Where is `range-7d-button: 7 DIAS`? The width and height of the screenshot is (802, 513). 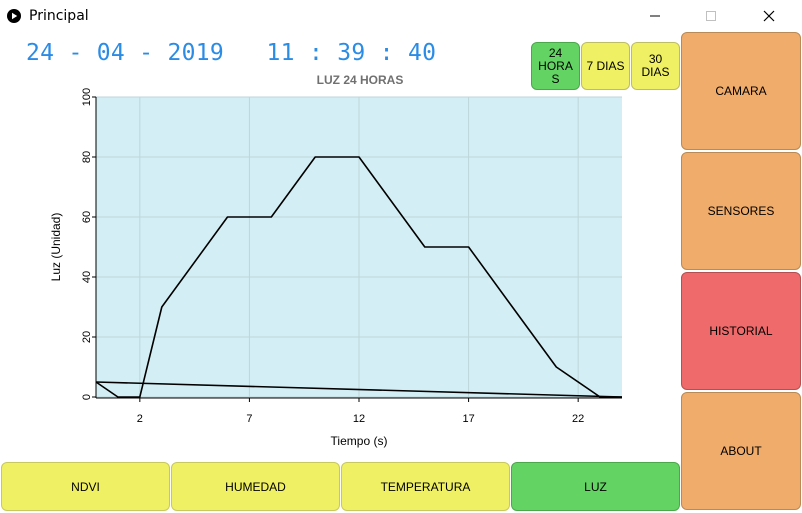
range-7d-button: 7 DIAS is located at coordinates (605, 66).